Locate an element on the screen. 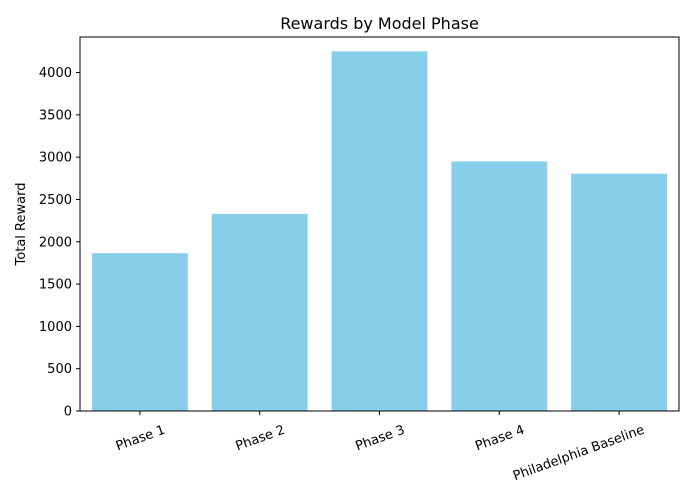 The width and height of the screenshot is (700, 504). y-tick-label: 3000 is located at coordinates (55, 158).